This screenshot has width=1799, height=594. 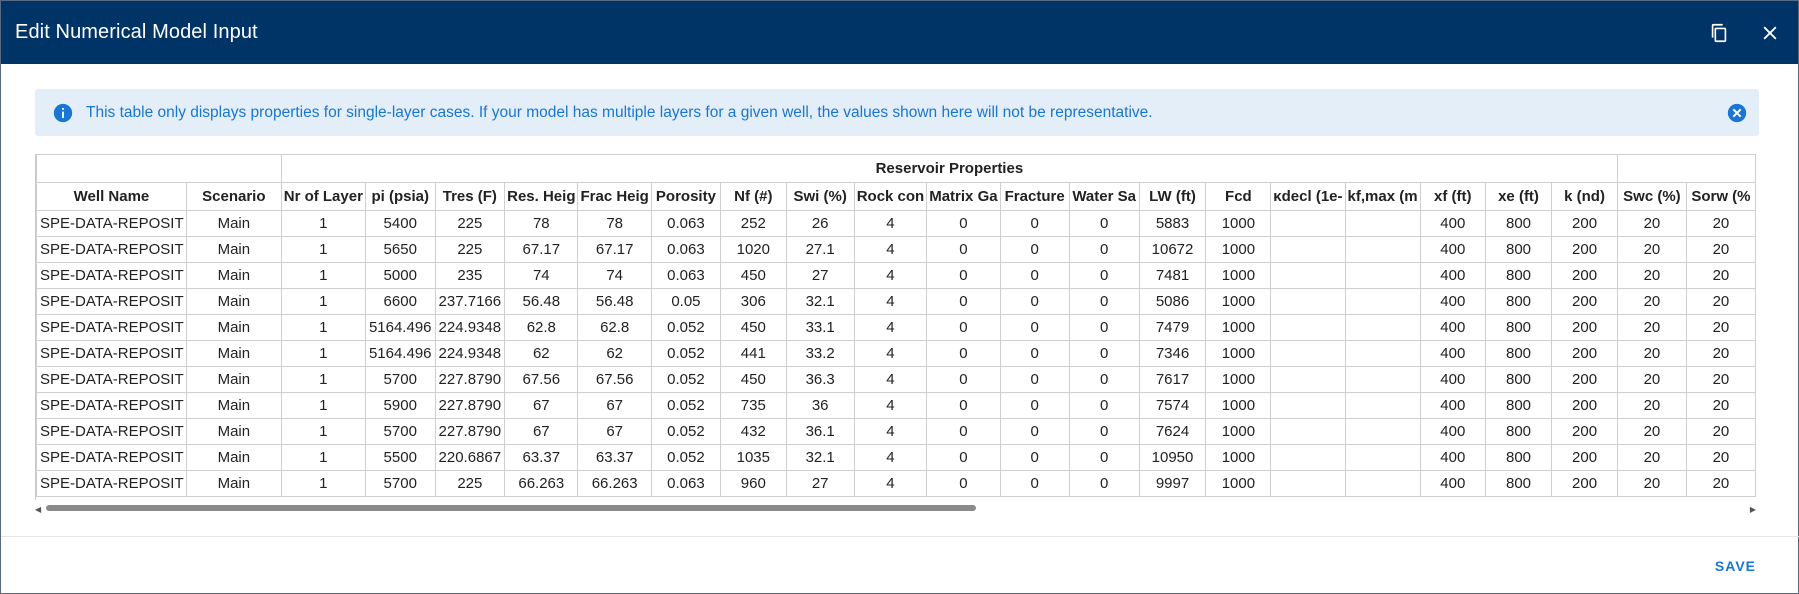 What do you see at coordinates (541, 275) in the screenshot?
I see `table-cell: 74` at bounding box center [541, 275].